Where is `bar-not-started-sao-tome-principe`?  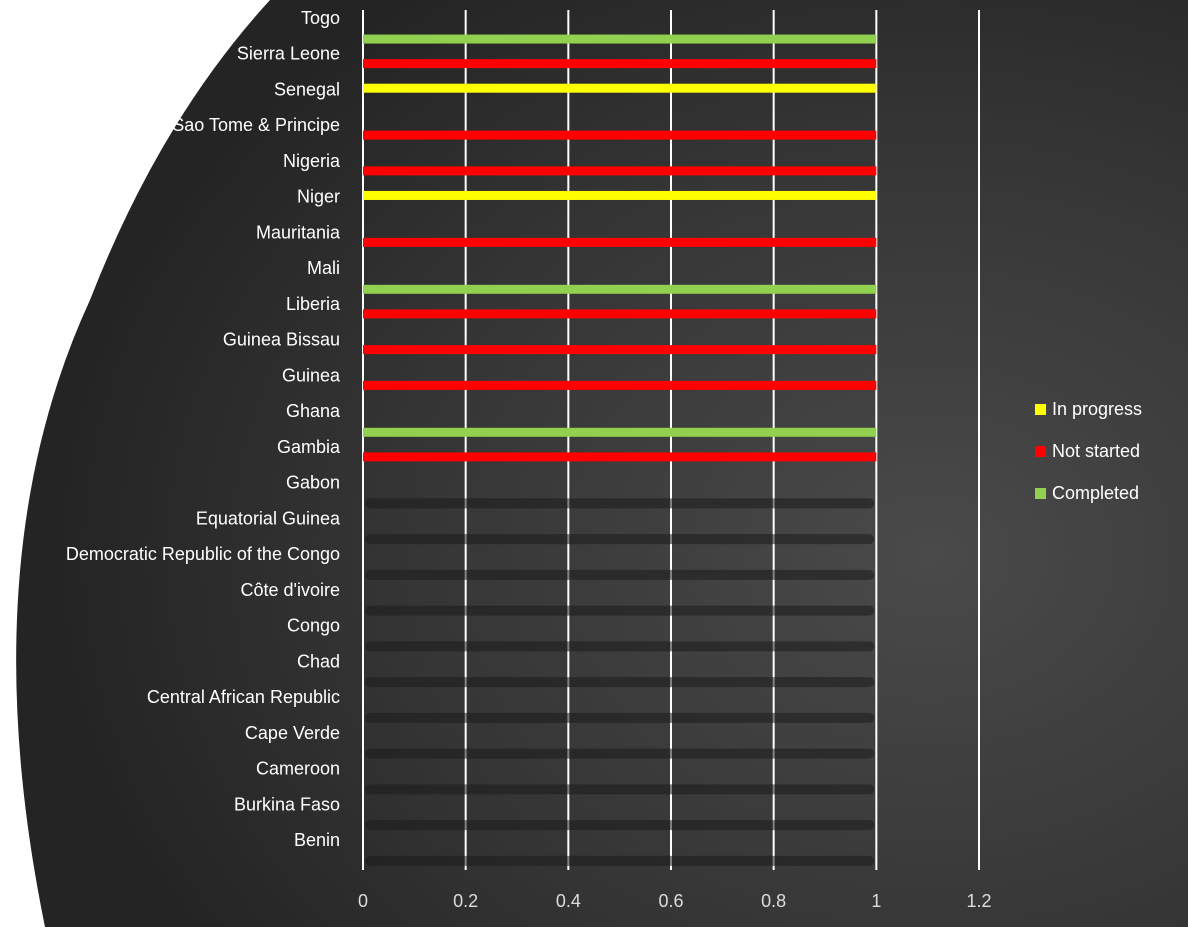 bar-not-started-sao-tome-principe is located at coordinates (620, 135).